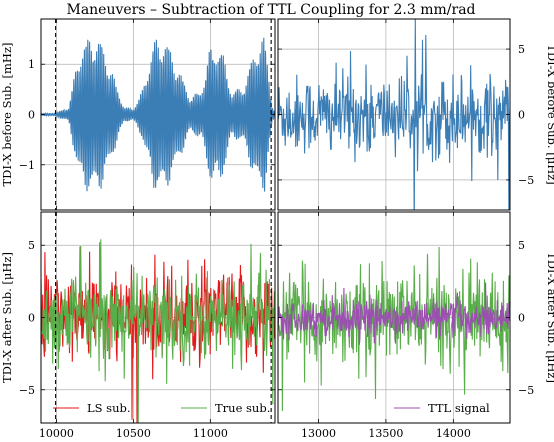 The height and width of the screenshot is (442, 554). I want to click on series-line-ttl-signal, so click(394, 313).